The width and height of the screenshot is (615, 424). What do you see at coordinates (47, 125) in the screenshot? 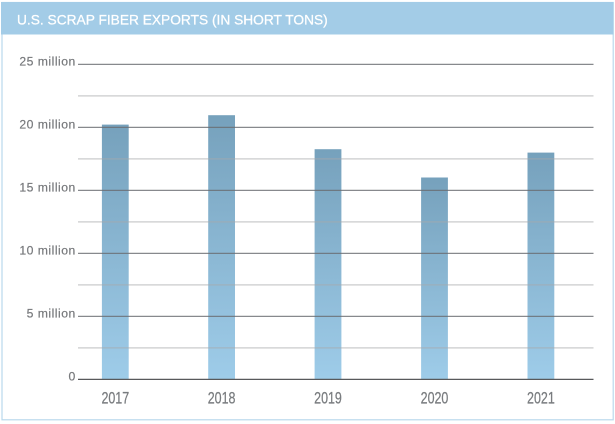
I see `svg-text: 20 million` at bounding box center [47, 125].